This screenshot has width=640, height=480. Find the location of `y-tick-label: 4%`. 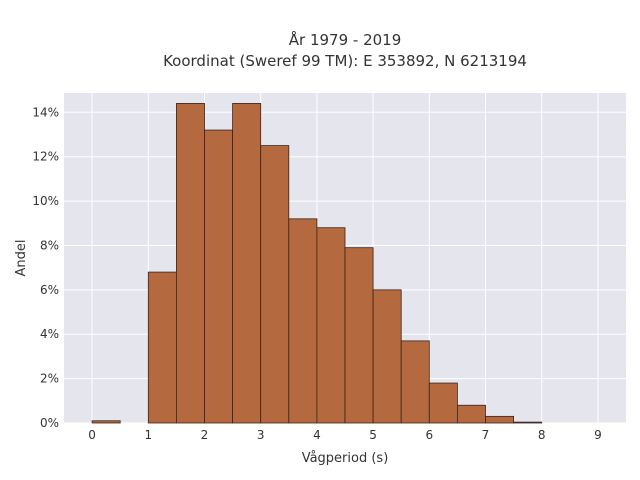

y-tick-label: 4% is located at coordinates (49, 334).